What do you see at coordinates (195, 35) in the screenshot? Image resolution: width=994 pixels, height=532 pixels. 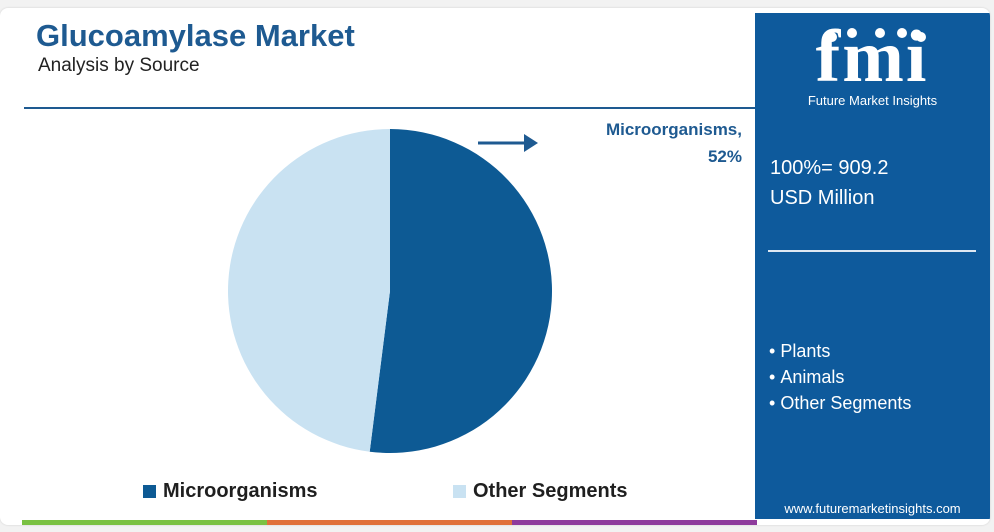 I see `chart-title: Glucoamylase Market` at bounding box center [195, 35].